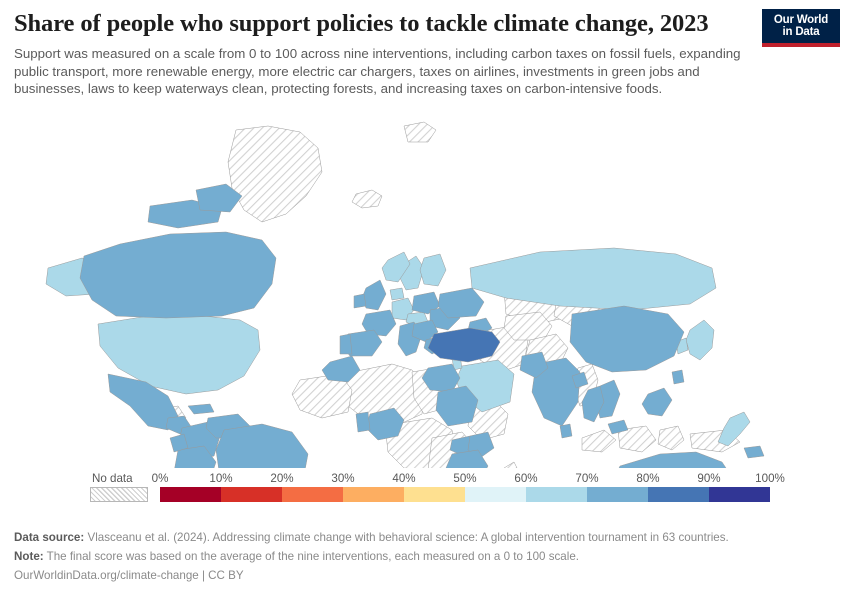 This screenshot has width=850, height=600. Describe the element at coordinates (566, 431) in the screenshot. I see `map-region-sri-lanka` at that location.